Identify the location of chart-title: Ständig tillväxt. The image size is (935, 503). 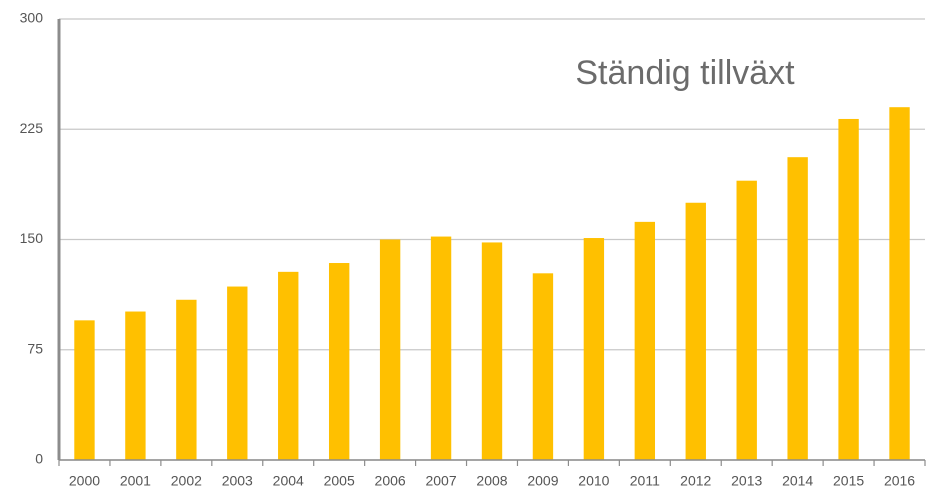
(685, 73).